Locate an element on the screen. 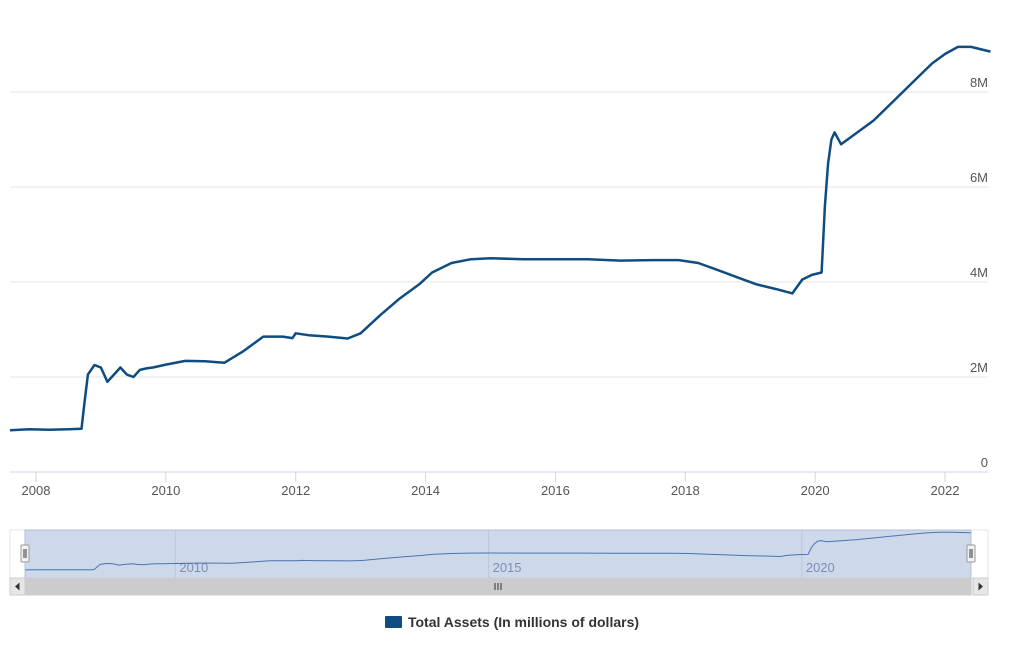 Image resolution: width=1024 pixels, height=647 pixels. y-tick-label: 4M is located at coordinates (979, 272).